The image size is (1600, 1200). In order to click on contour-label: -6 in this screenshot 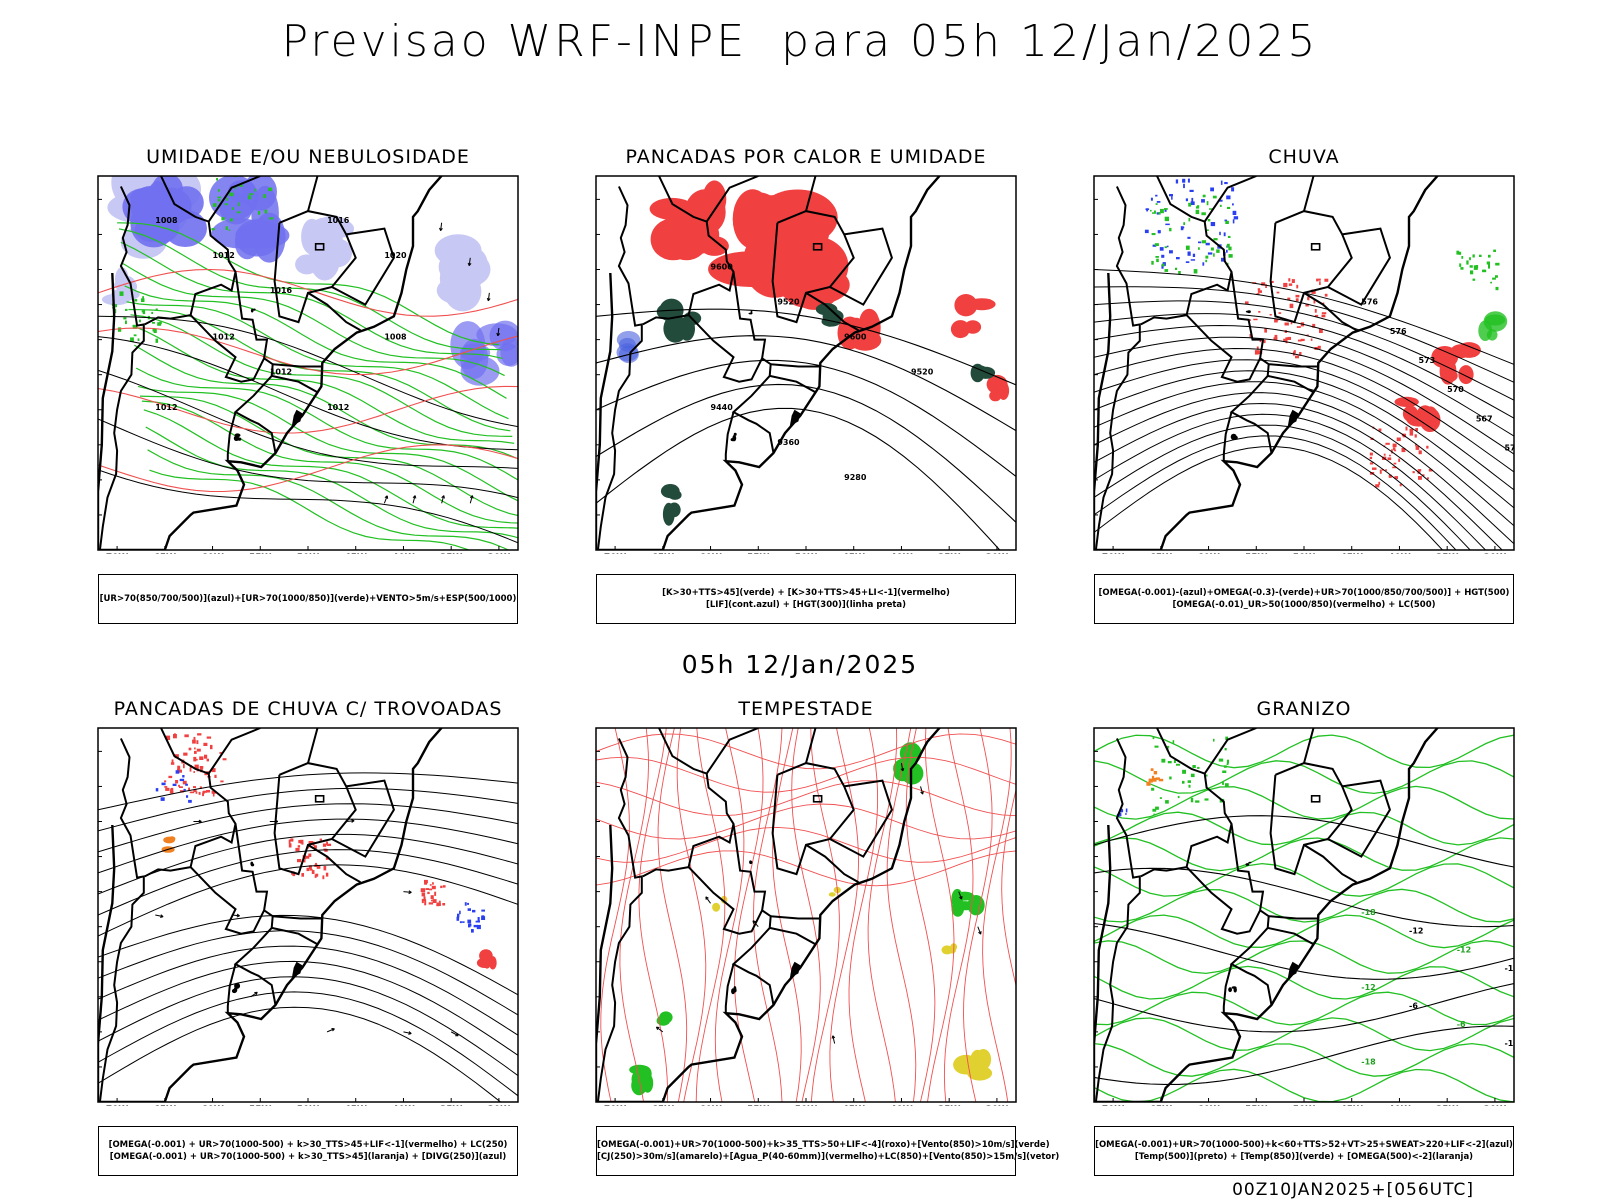, I will do `click(1461, 1024)`.